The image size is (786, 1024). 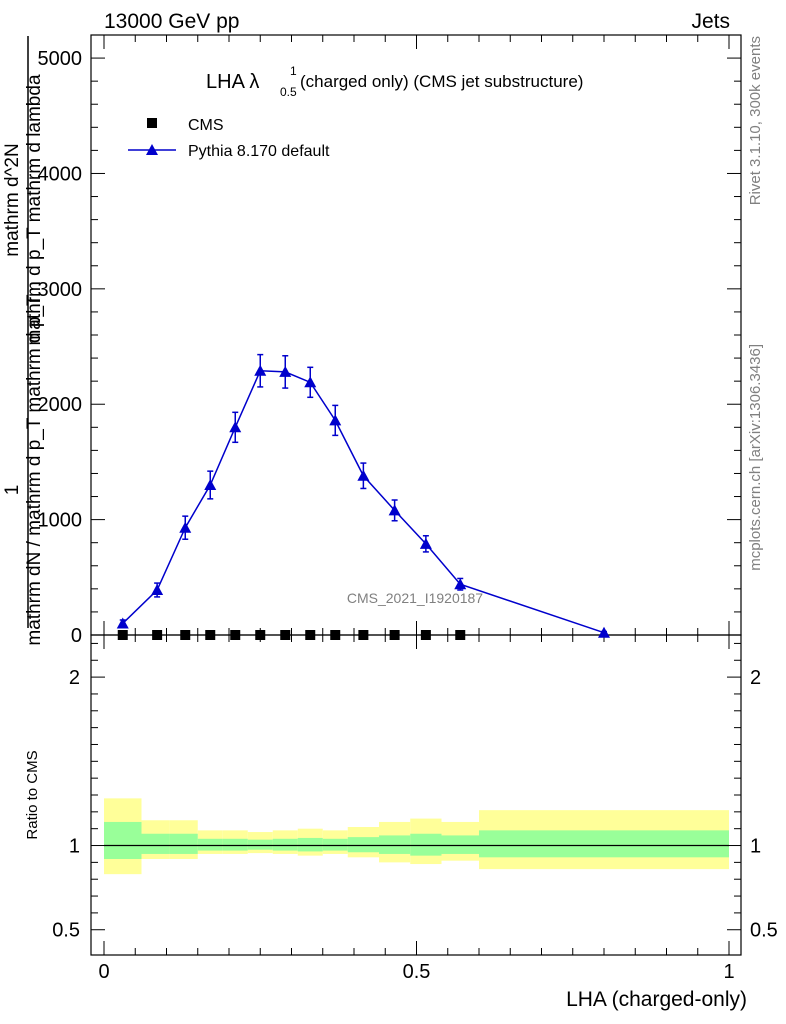 What do you see at coordinates (12, 490) in the screenshot?
I see `ylabel-numerator: 1` at bounding box center [12, 490].